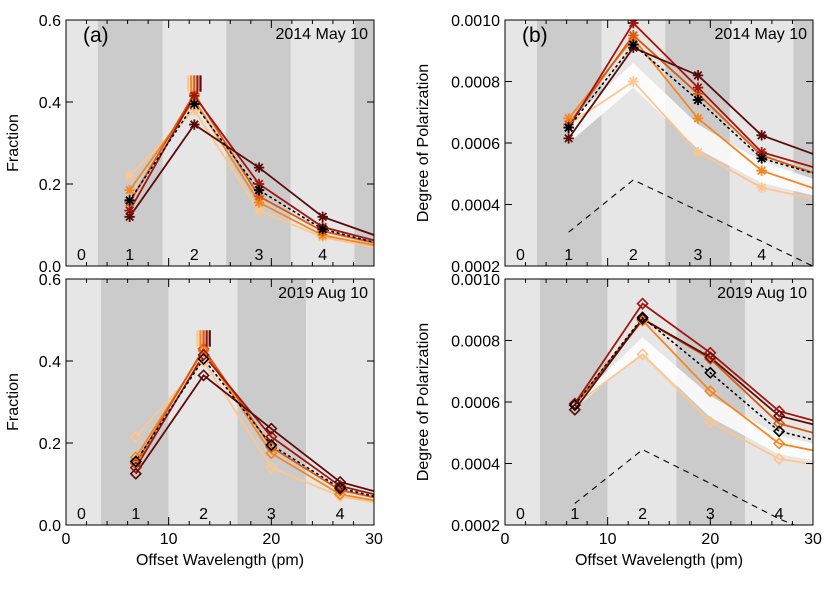 This screenshot has width=830, height=598. Describe the element at coordinates (96, 35) in the screenshot. I see `panel-label: (a)` at that location.